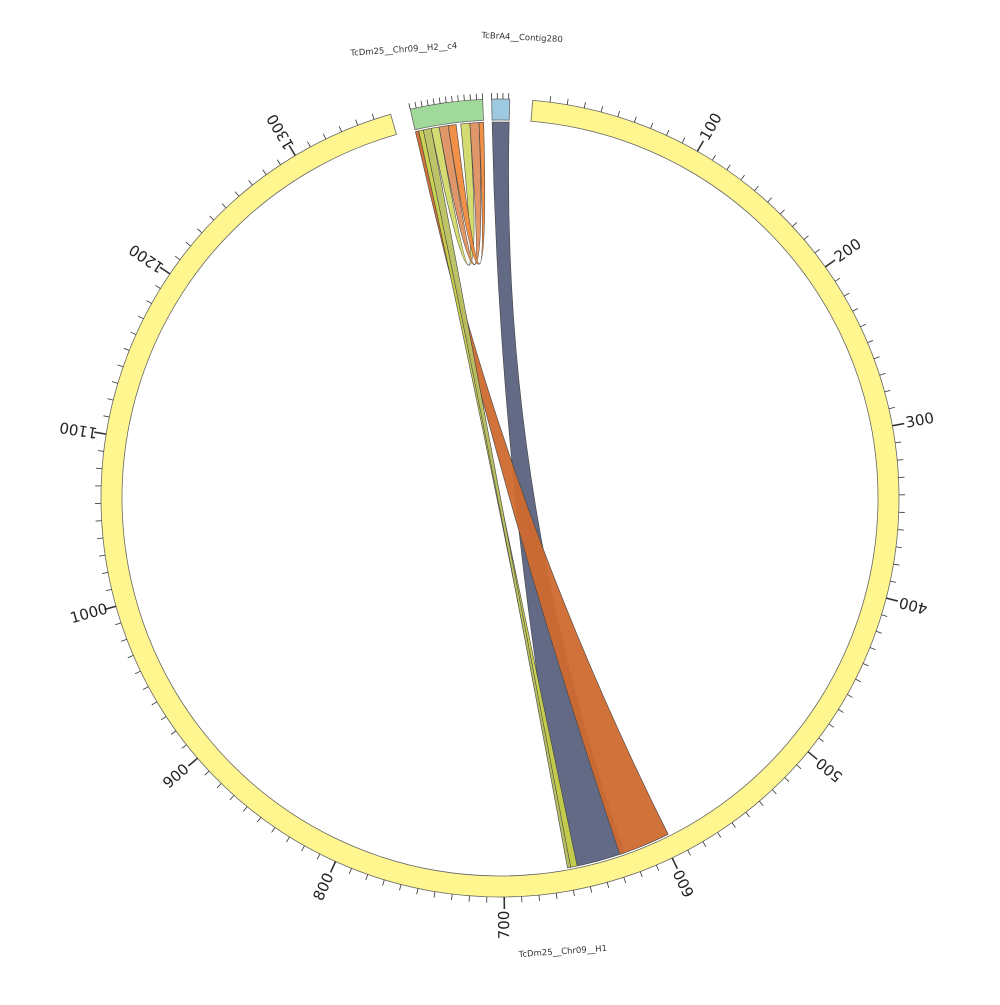 This screenshot has height=1005, width=1000. I want to click on tick-label: 900, so click(175, 776).